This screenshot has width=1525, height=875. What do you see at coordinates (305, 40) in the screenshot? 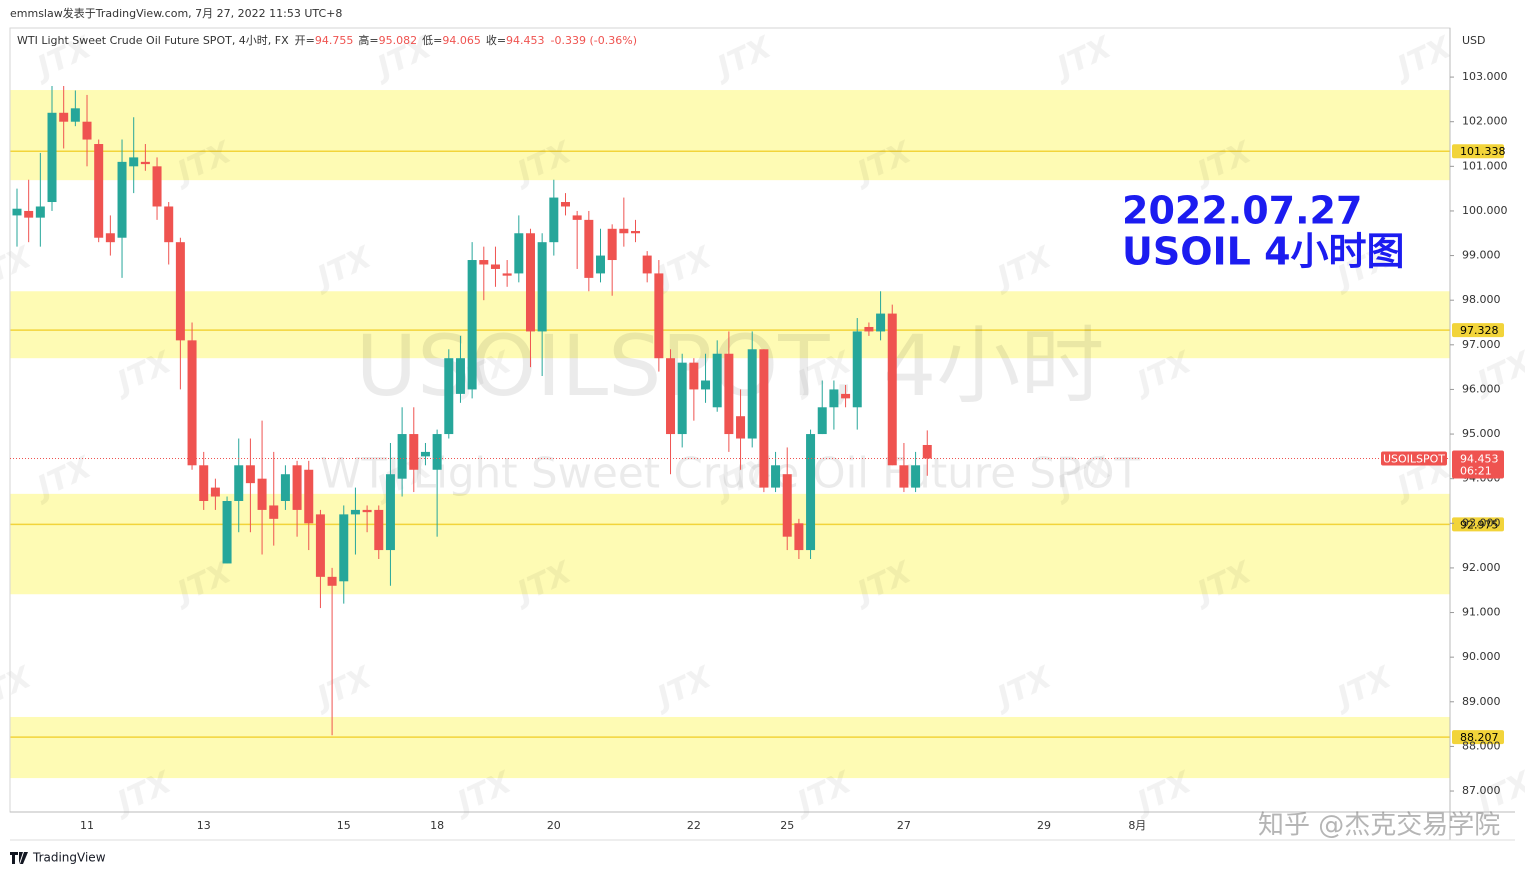
I see `legend-label: 开=` at bounding box center [305, 40].